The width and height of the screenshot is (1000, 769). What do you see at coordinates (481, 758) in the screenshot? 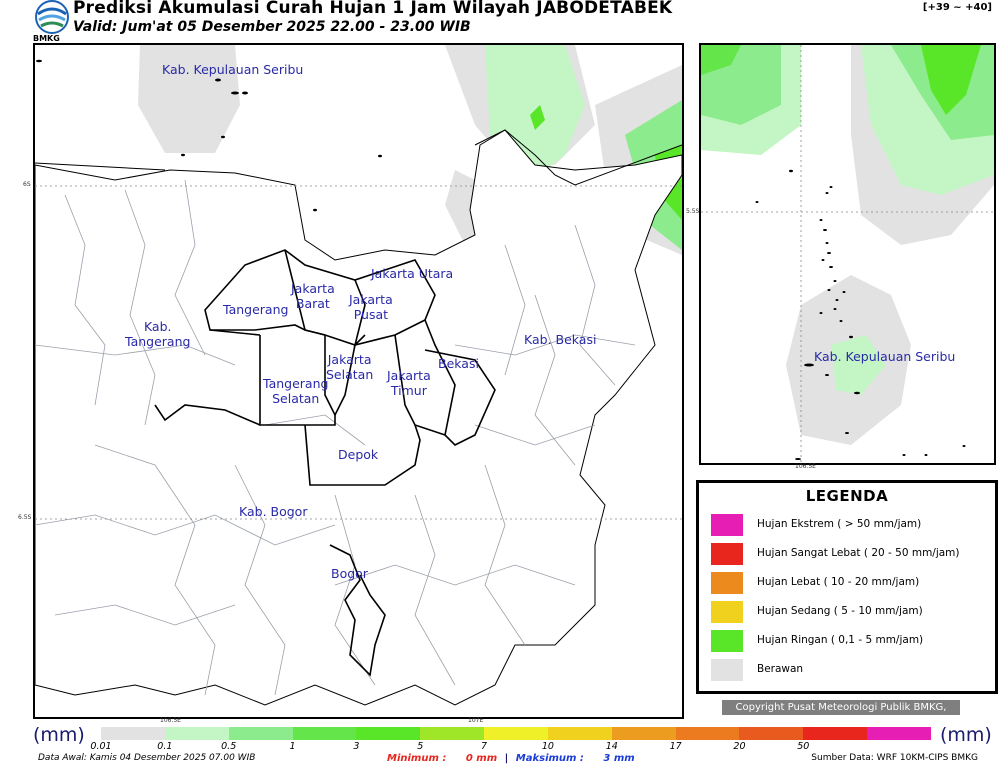
I see `minimum-value: 0 mm` at bounding box center [481, 758].